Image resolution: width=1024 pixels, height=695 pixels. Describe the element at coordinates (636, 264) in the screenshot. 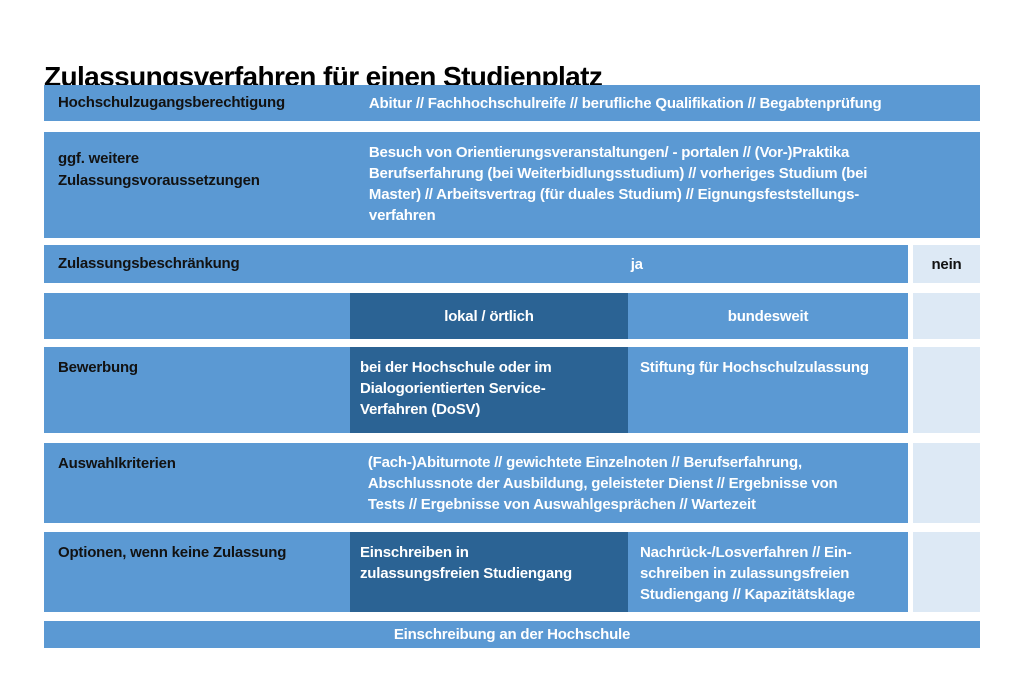

I see `value-ja: ja` at that location.